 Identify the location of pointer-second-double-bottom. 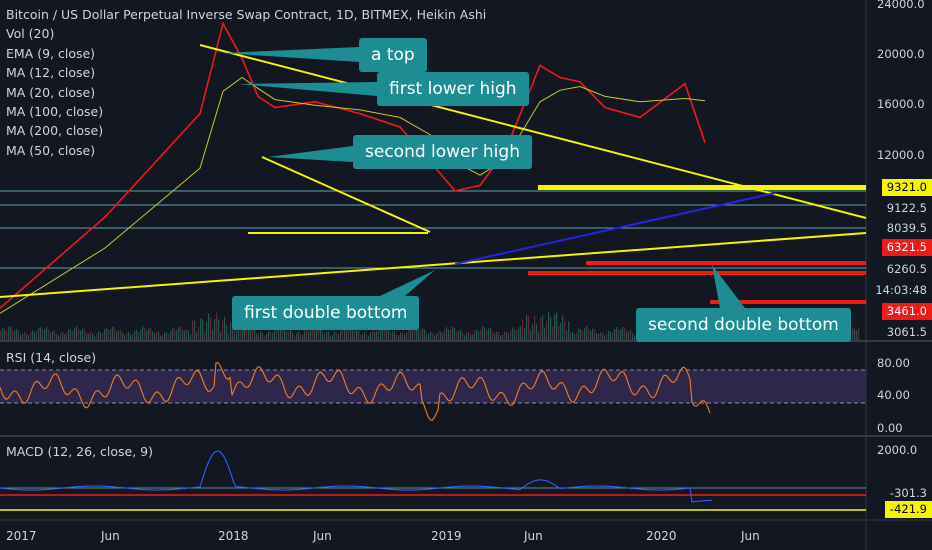
(728, 286).